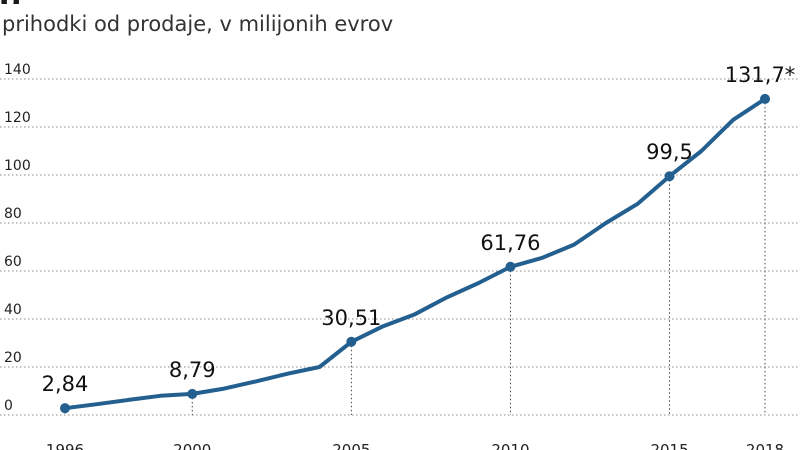 Image resolution: width=800 pixels, height=450 pixels. What do you see at coordinates (17, 166) in the screenshot?
I see `y-tick-label: 100` at bounding box center [17, 166].